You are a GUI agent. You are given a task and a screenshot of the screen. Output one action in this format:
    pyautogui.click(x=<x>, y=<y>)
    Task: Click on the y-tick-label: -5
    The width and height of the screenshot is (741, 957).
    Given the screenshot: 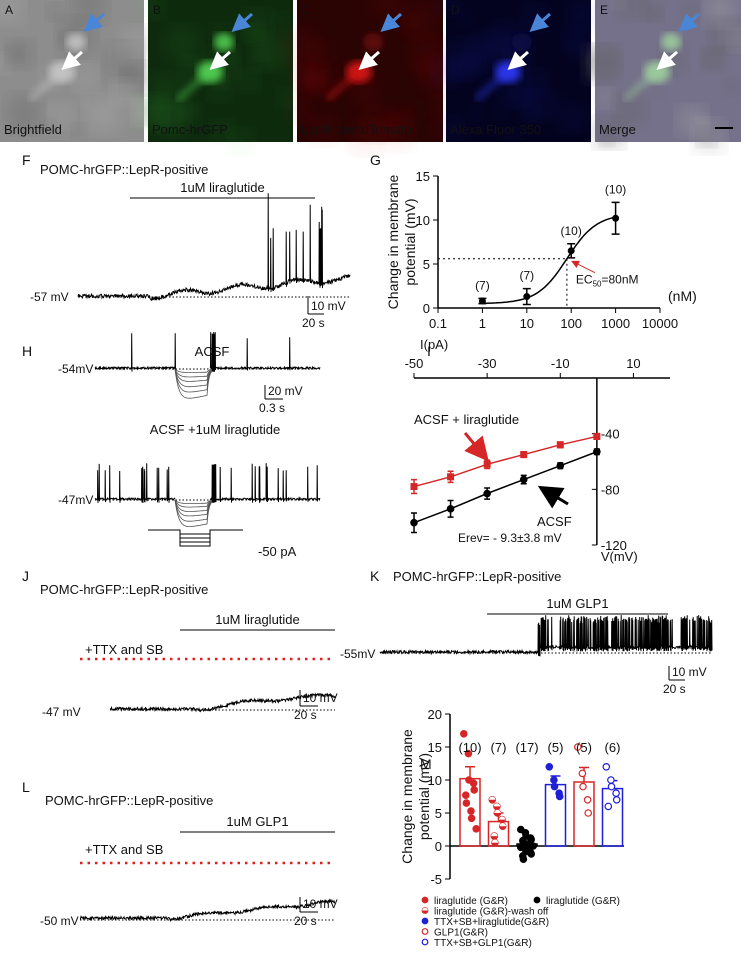 What is the action you would take?
    pyautogui.click(x=436, y=879)
    